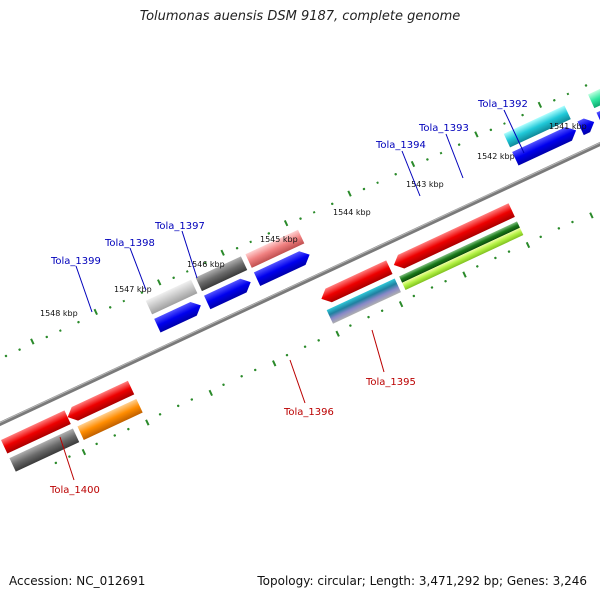  What do you see at coordinates (221, 274) in the screenshot?
I see `gene-tola-1398-outer` at bounding box center [221, 274].